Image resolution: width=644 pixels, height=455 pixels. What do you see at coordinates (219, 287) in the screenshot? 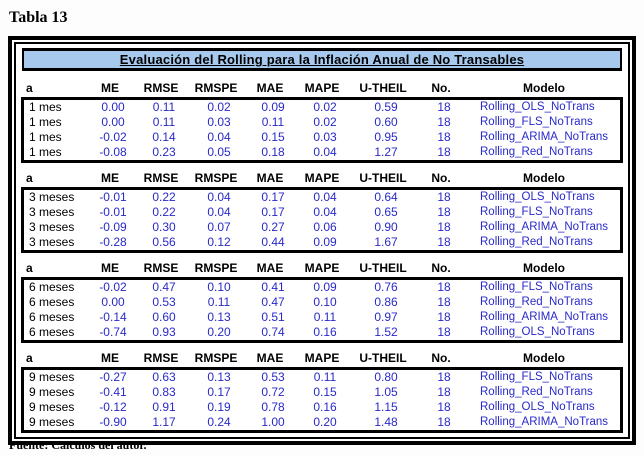
I see `value-cell: 0.10` at bounding box center [219, 287].